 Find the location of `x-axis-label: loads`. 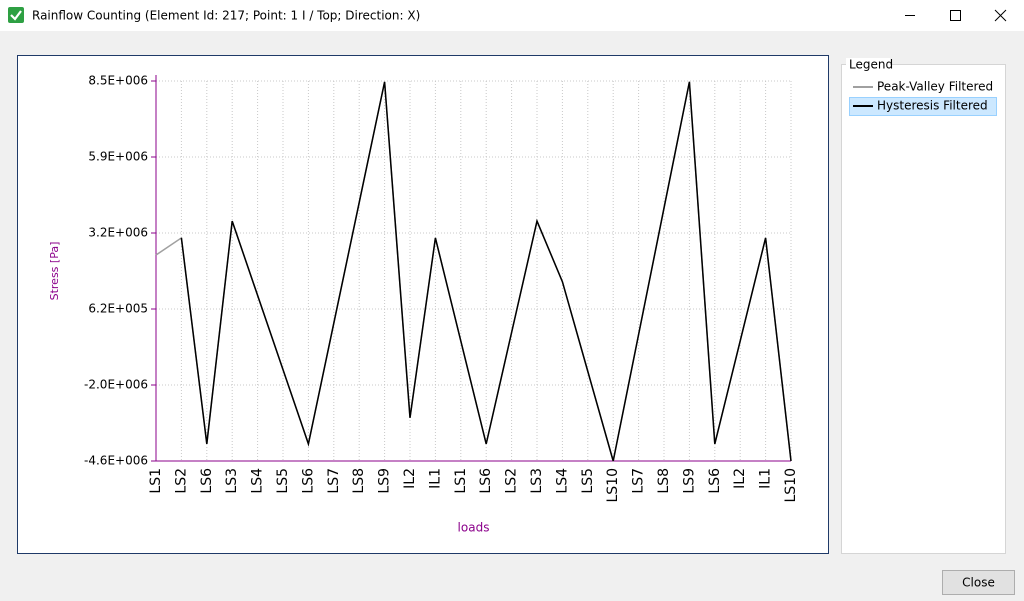

x-axis-label: loads is located at coordinates (474, 528).